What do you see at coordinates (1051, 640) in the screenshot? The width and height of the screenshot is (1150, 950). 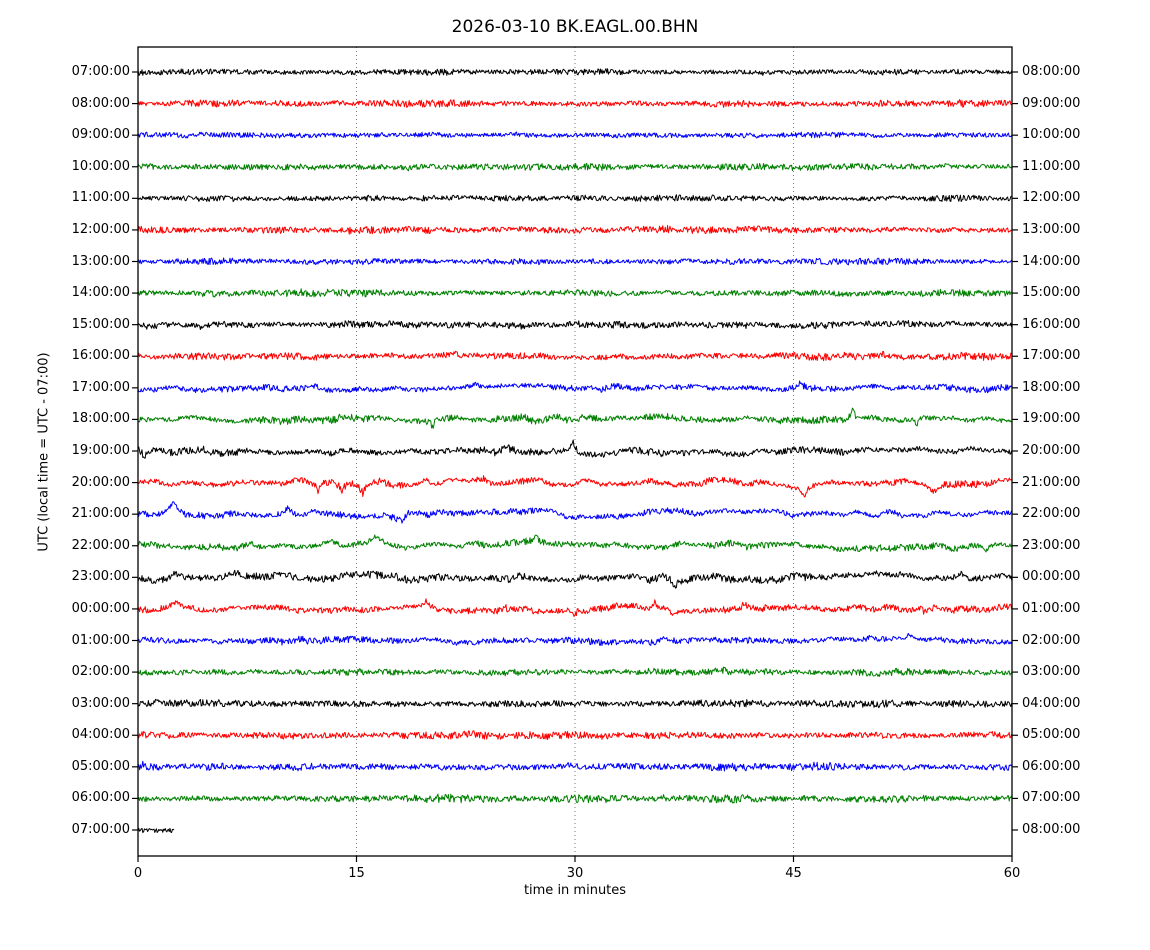 I see `local-time-label: 02:00:00` at bounding box center [1051, 640].